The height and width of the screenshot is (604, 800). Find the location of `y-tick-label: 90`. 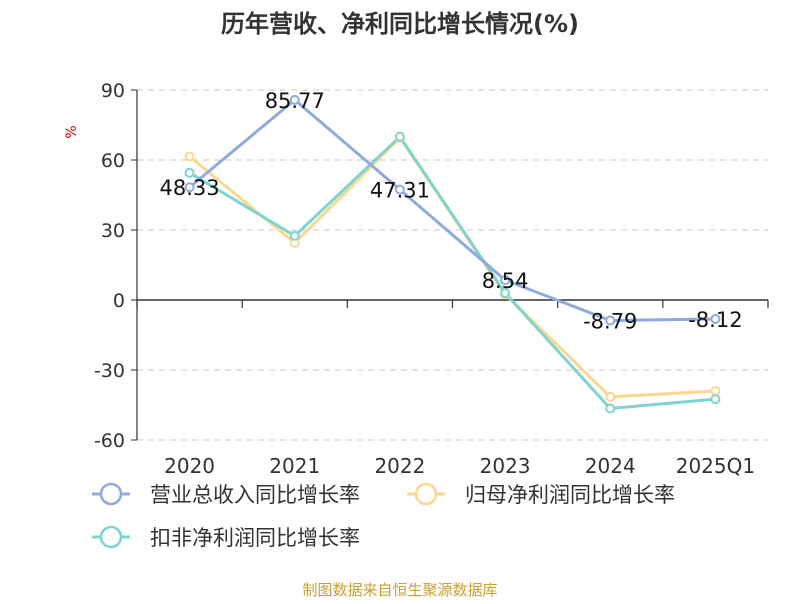

y-tick-label: 90 is located at coordinates (113, 91).